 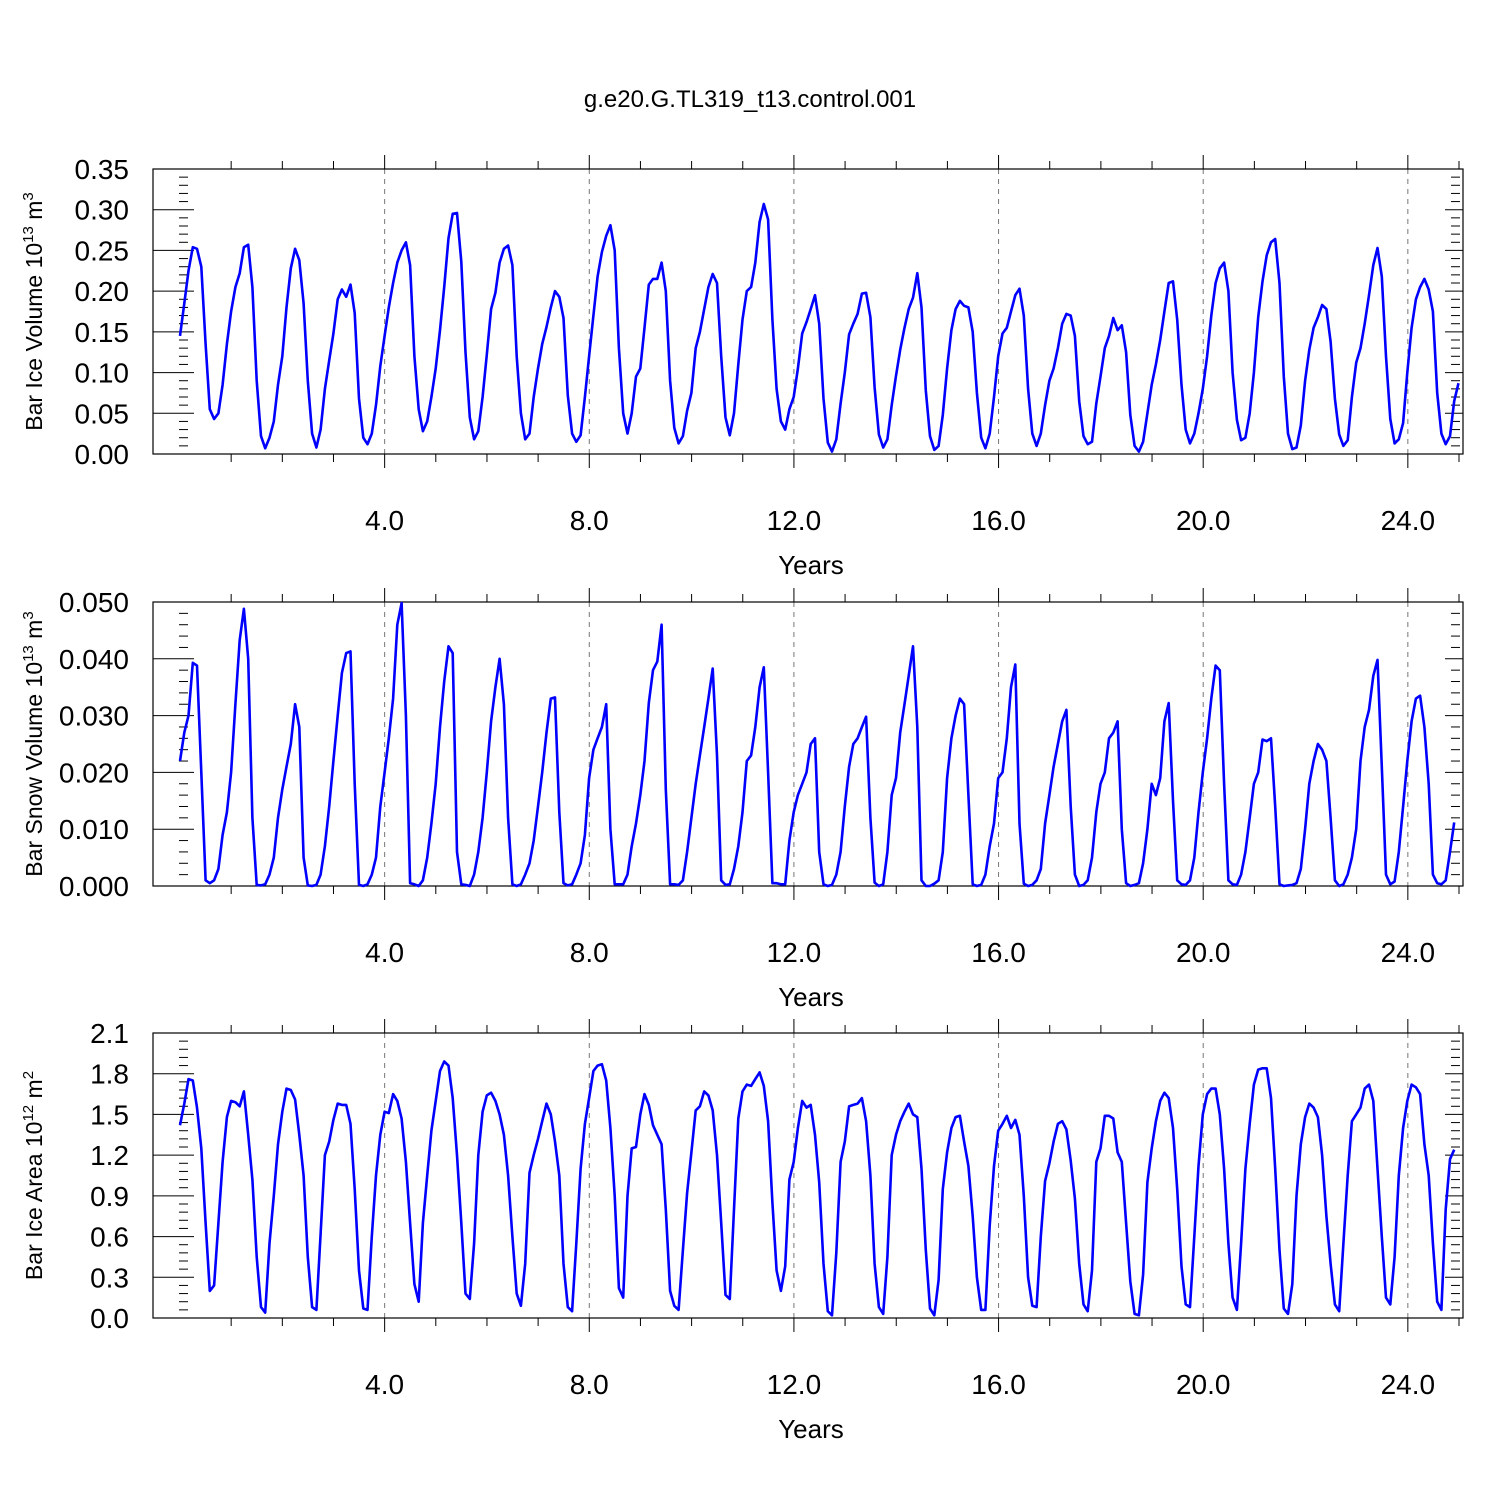 What do you see at coordinates (94, 659) in the screenshot?
I see `y-tick-label: 0.040` at bounding box center [94, 659].